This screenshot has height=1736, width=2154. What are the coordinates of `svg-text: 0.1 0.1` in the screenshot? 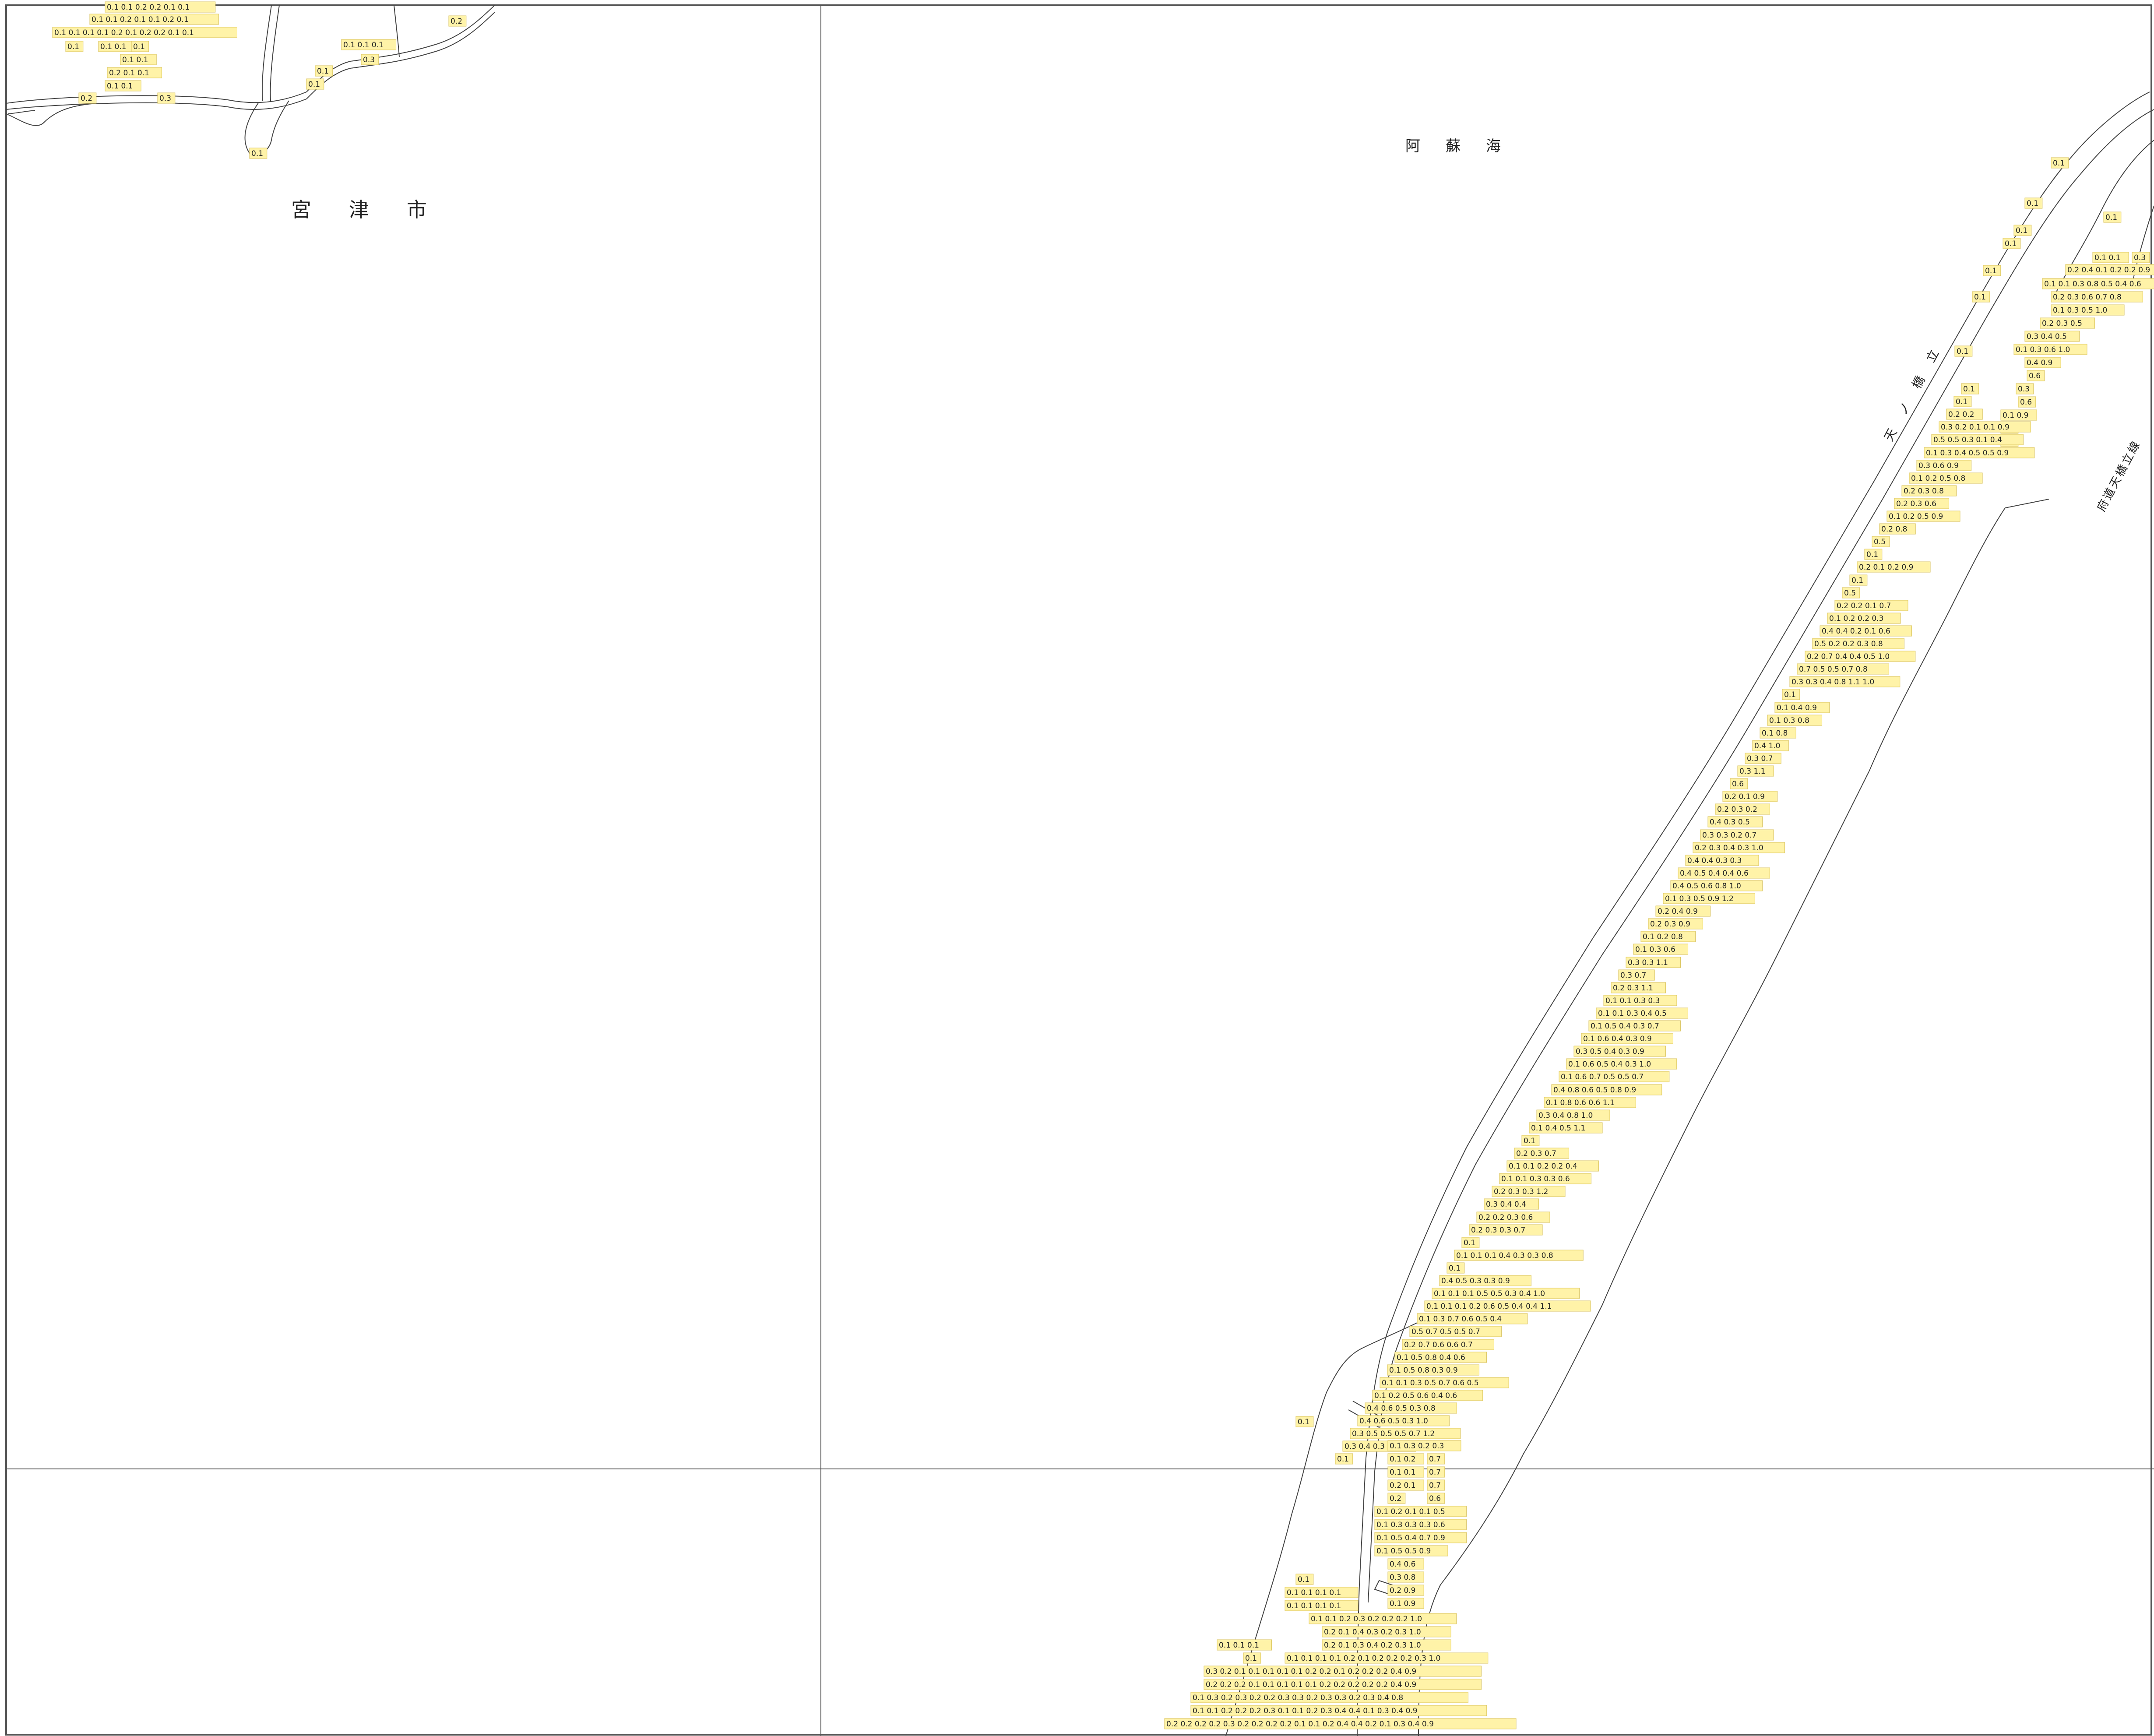 It's located at (1403, 1472).